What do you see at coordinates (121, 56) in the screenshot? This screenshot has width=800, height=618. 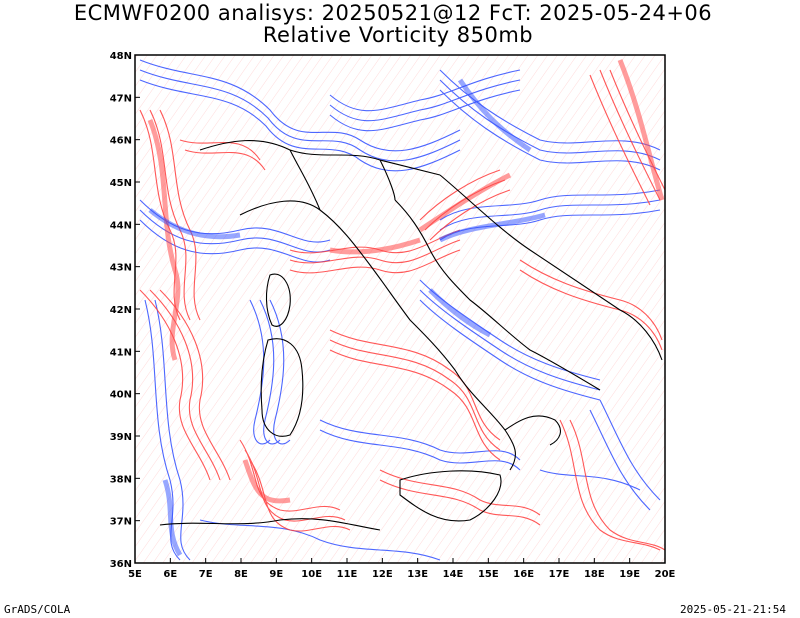 I see `y-tick-label: 48N` at bounding box center [121, 56].